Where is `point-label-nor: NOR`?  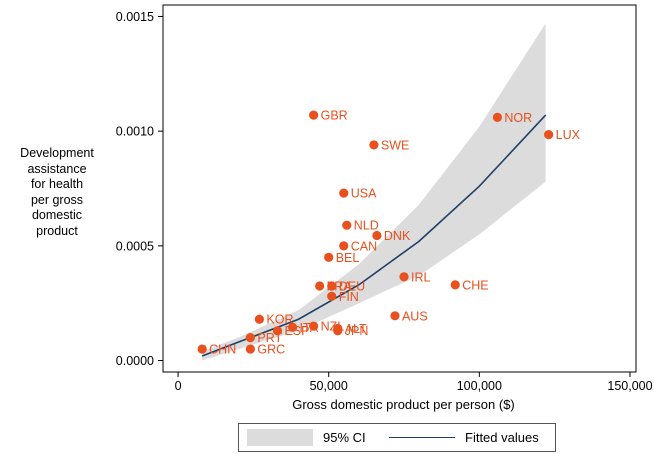
point-label-nor: NOR is located at coordinates (518, 118).